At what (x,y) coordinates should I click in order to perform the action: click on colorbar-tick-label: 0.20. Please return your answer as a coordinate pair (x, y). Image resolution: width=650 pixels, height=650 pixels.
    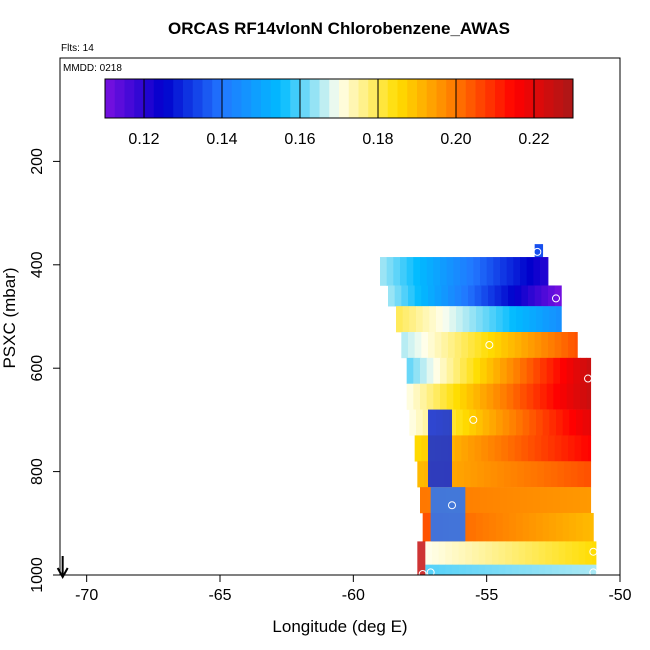
    Looking at the image, I should click on (455, 139).